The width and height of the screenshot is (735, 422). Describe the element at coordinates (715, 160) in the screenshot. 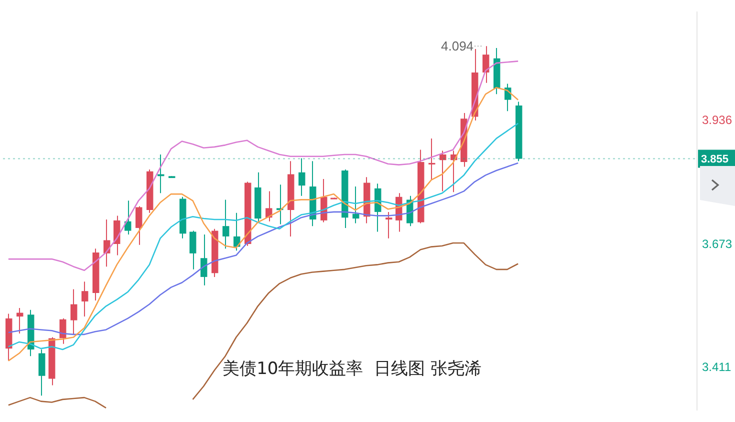

I see `ref-line-label: 3.855` at that location.